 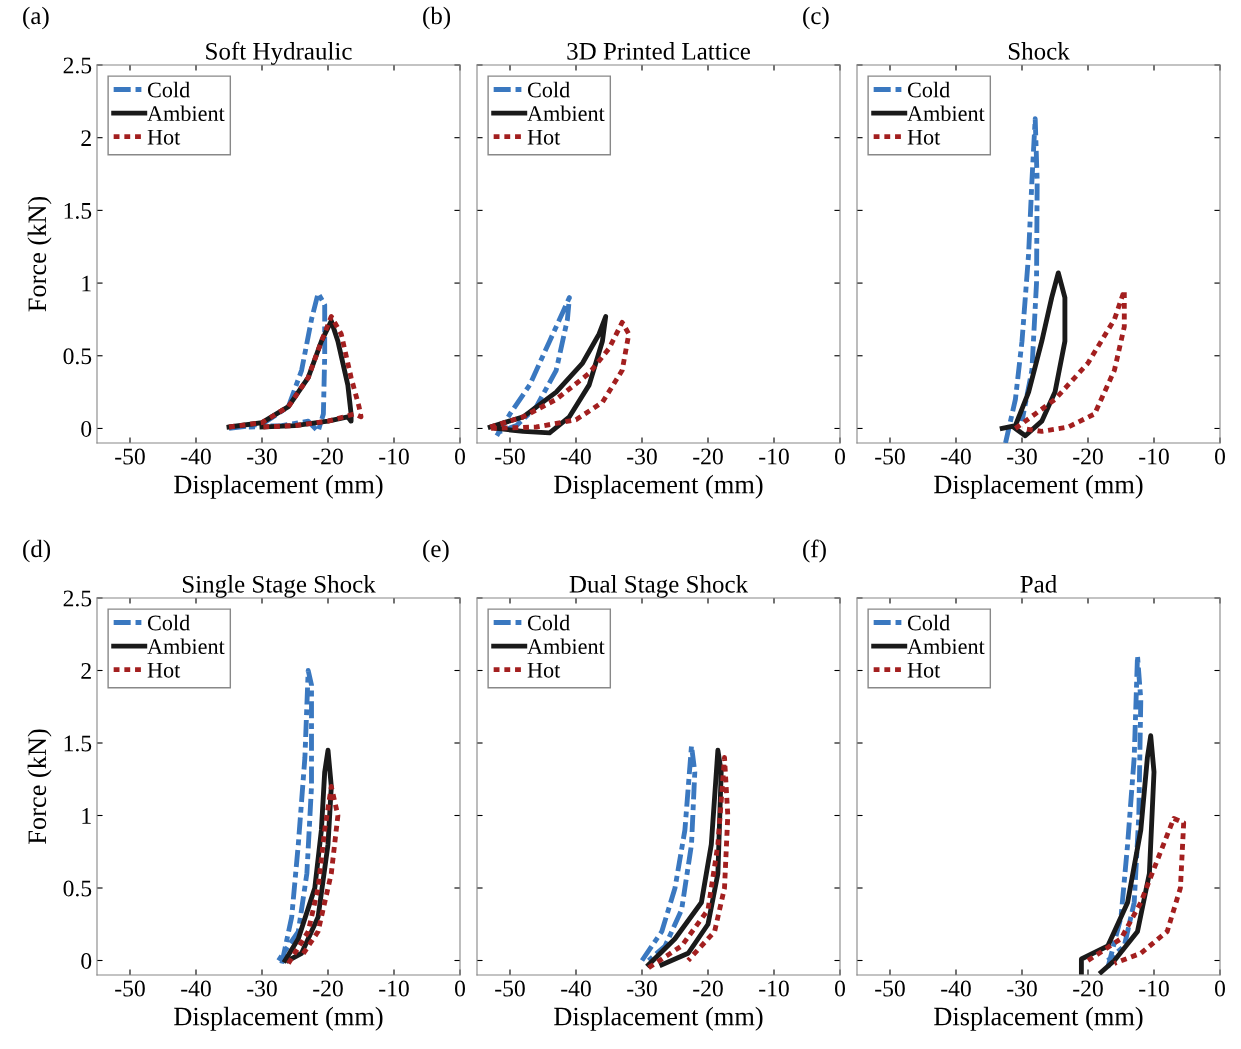 I want to click on text: (d), so click(x=37, y=551).